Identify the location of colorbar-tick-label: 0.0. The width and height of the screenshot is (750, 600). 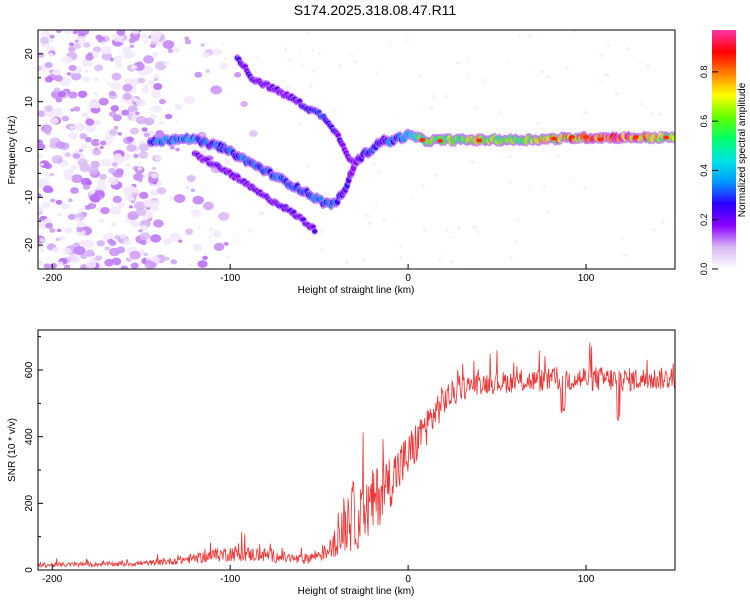
(704, 269).